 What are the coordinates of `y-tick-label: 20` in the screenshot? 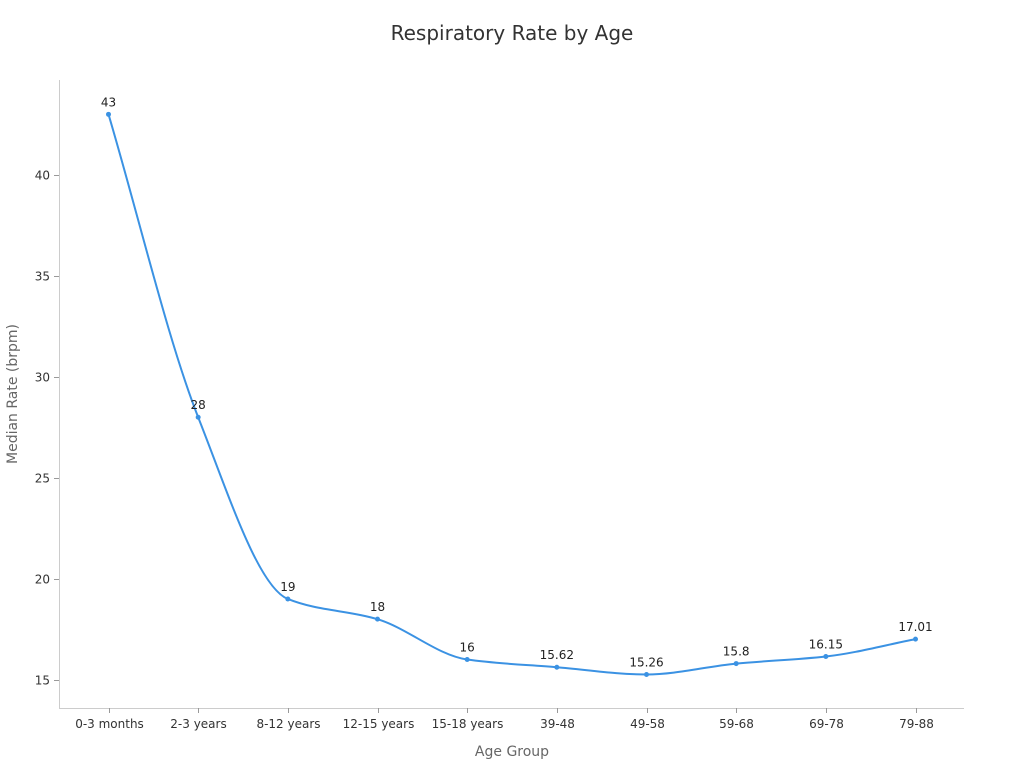 It's located at (42, 580).